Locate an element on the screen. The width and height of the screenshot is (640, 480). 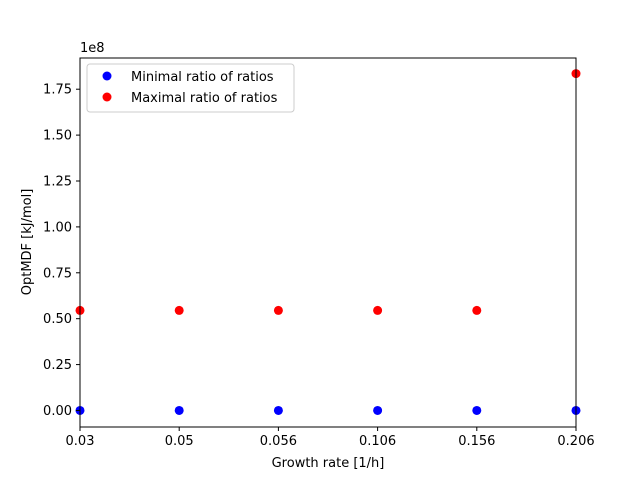
legend-label-maximal: Maximal ratio of ratios is located at coordinates (204, 98).